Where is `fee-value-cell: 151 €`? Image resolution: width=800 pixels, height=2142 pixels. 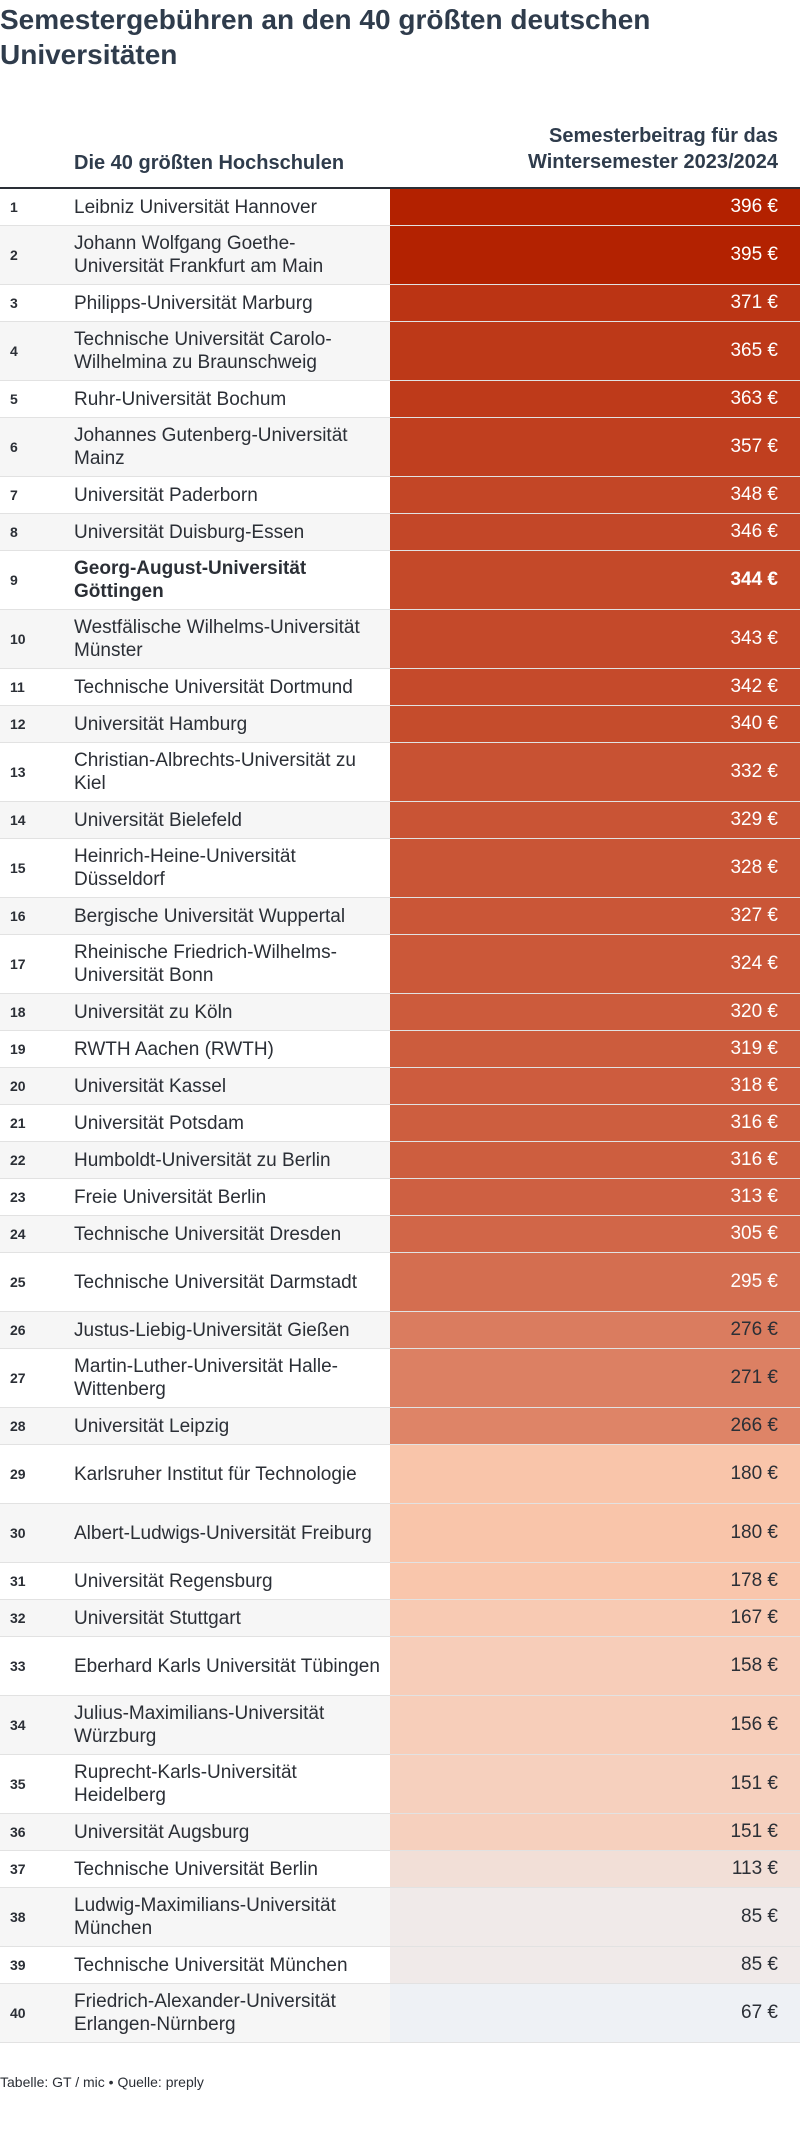 fee-value-cell: 151 € is located at coordinates (595, 1832).